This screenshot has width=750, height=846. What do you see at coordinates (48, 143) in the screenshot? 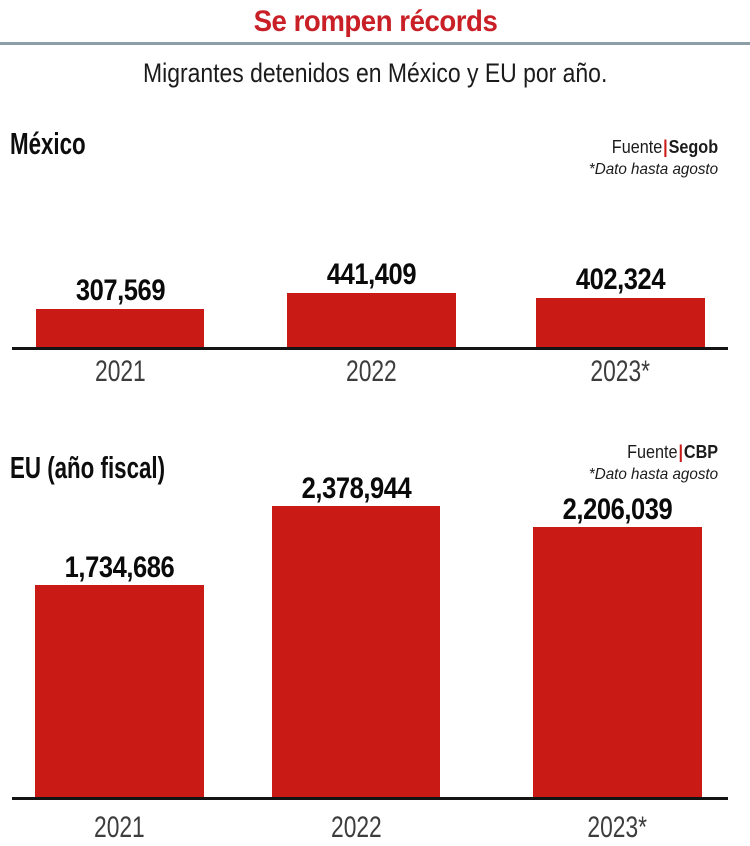
I see `chart-title-mexico: México` at bounding box center [48, 143].